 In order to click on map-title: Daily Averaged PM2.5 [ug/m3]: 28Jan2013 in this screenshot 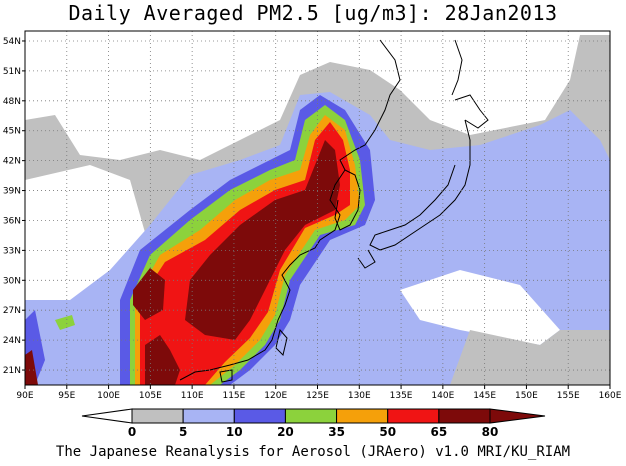, I will do `click(313, 13)`.